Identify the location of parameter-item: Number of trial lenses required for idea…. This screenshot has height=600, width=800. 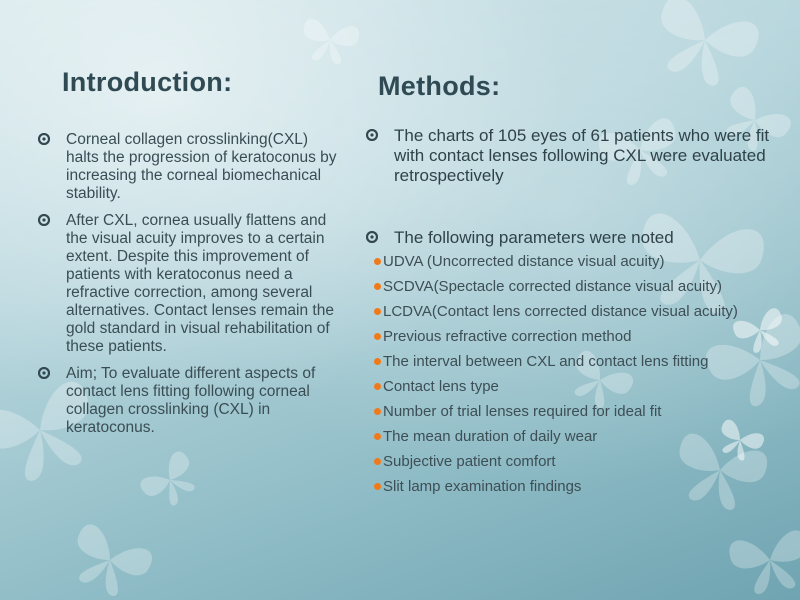
(580, 411).